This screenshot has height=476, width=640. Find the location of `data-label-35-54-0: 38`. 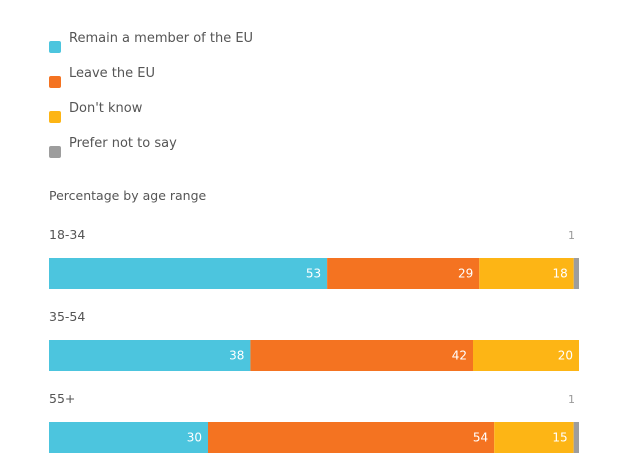

data-label-35-54-0: 38 is located at coordinates (236, 356).